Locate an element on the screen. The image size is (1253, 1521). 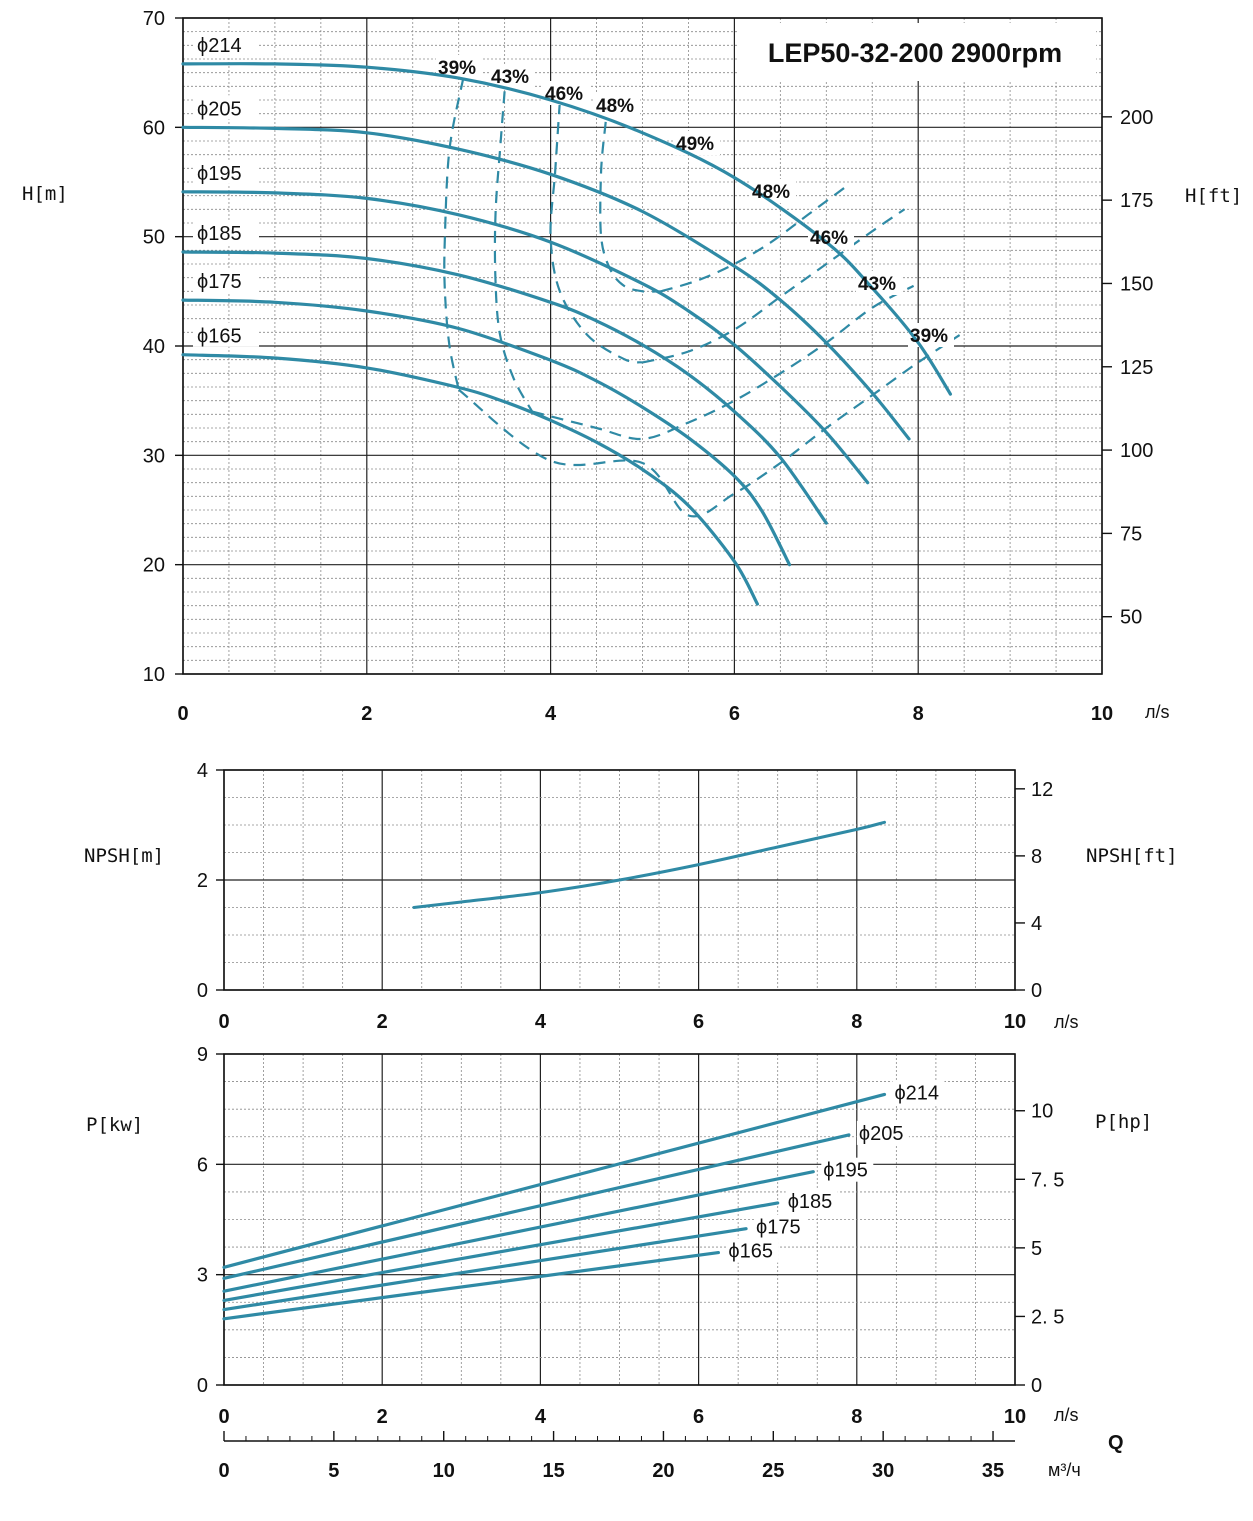
y-tick-label: 2 is located at coordinates (202, 881).